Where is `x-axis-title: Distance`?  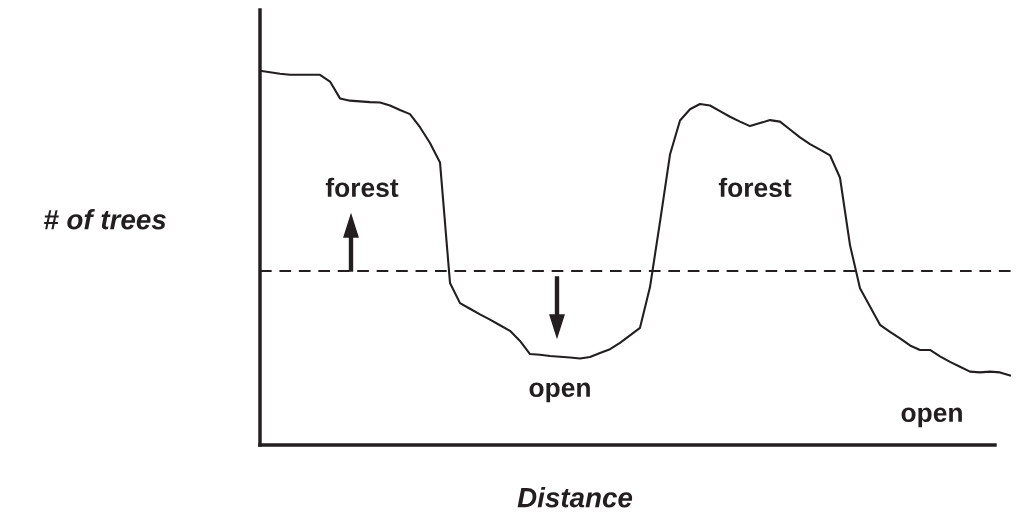 x-axis-title: Distance is located at coordinates (575, 497).